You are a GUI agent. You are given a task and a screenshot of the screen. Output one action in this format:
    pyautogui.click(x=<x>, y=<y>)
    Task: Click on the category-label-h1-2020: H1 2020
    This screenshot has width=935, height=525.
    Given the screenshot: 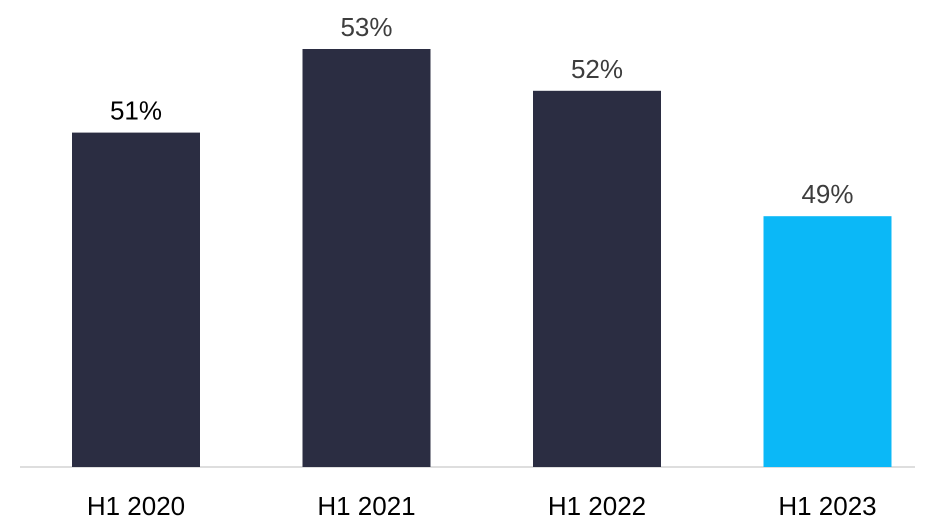 What is the action you would take?
    pyautogui.click(x=136, y=506)
    